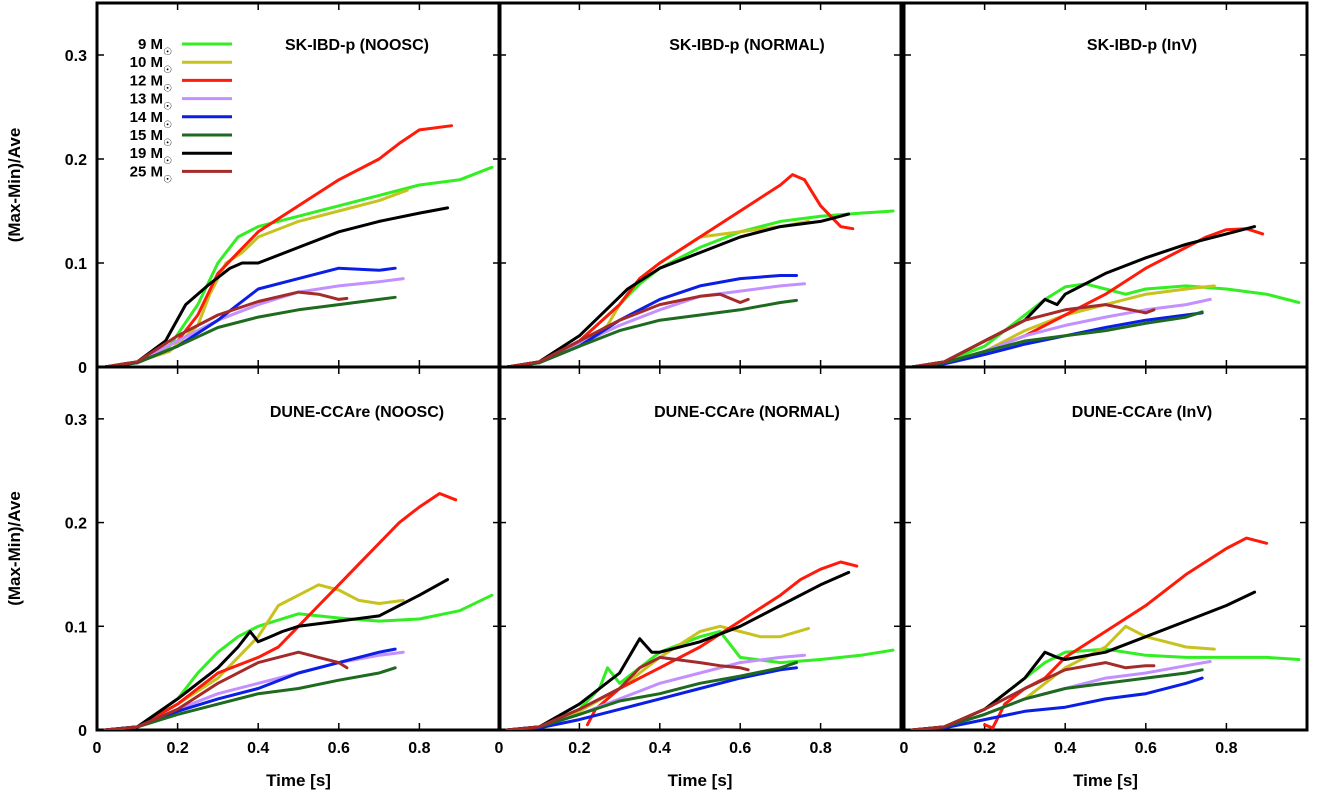  What do you see at coordinates (151, 174) in the screenshot?
I see `legend-label: 25 M☉` at bounding box center [151, 174].